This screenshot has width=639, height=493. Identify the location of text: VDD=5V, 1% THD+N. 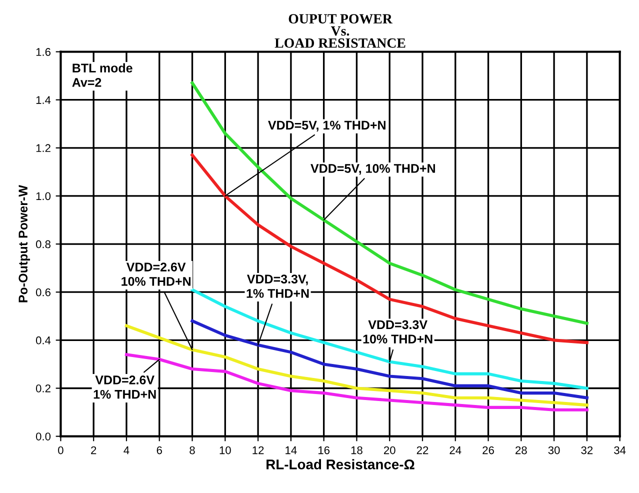
(327, 126).